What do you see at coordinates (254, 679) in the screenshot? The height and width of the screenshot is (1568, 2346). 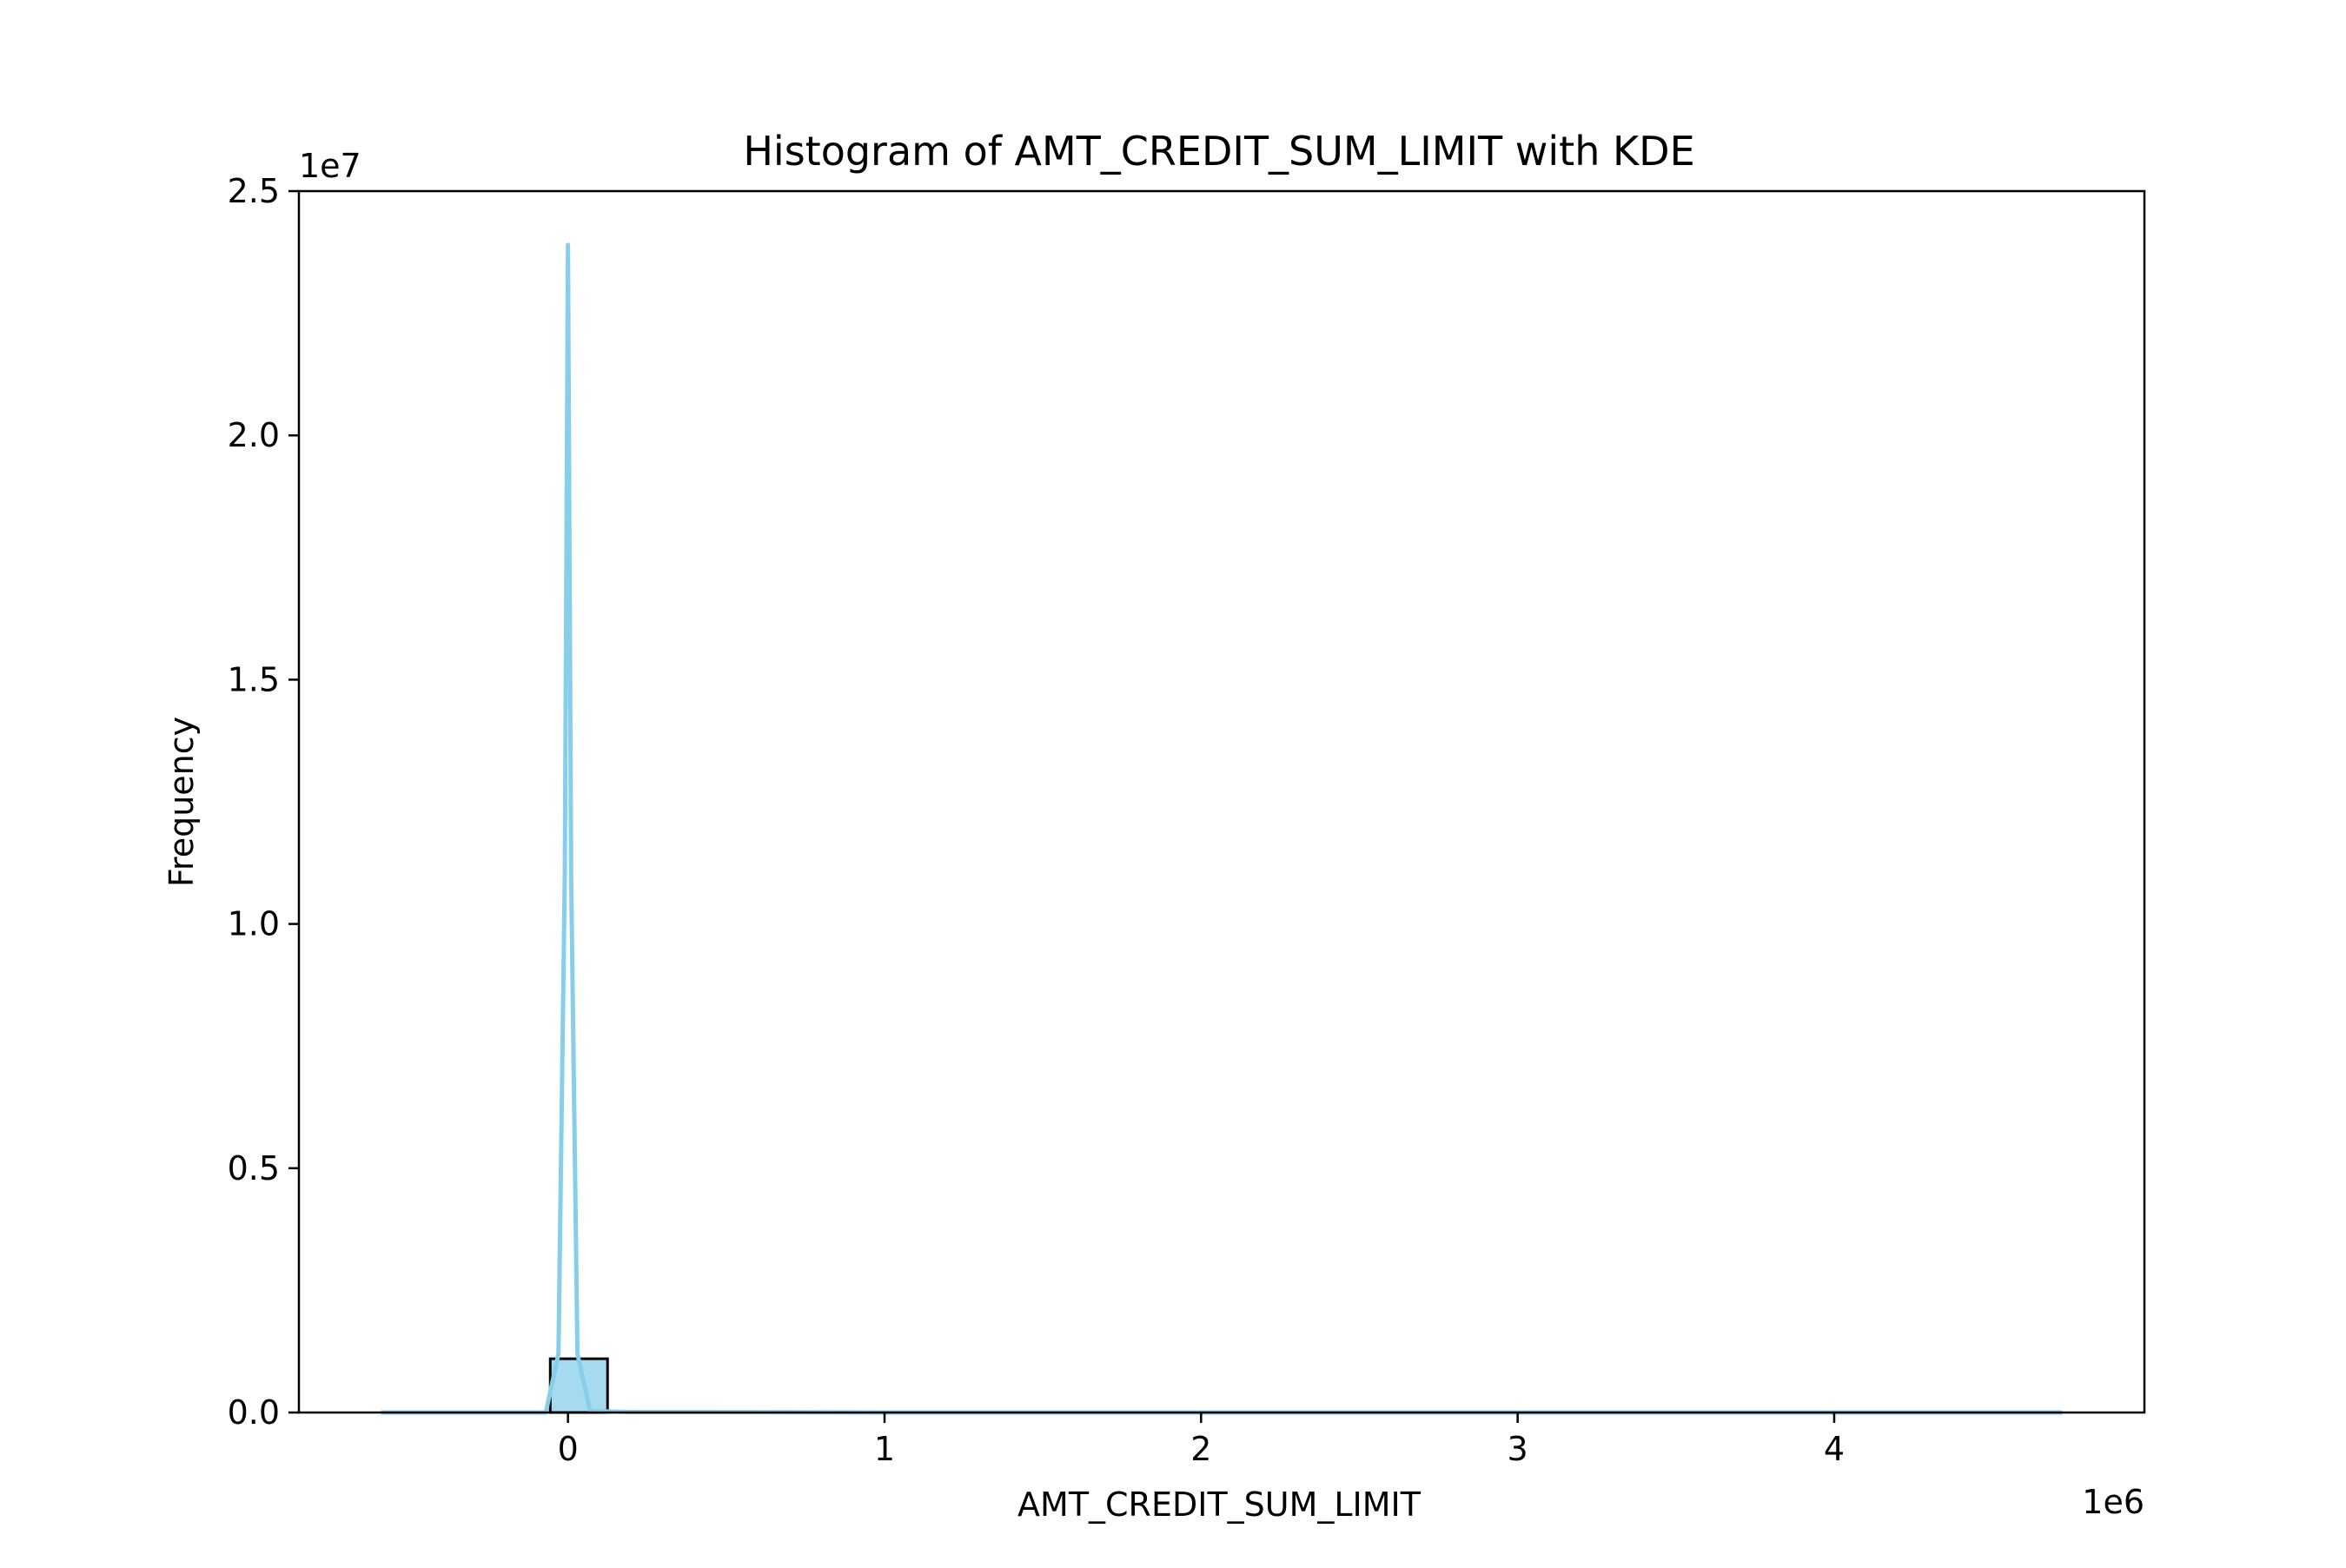 I see `y-tick-label: 1.5` at bounding box center [254, 679].